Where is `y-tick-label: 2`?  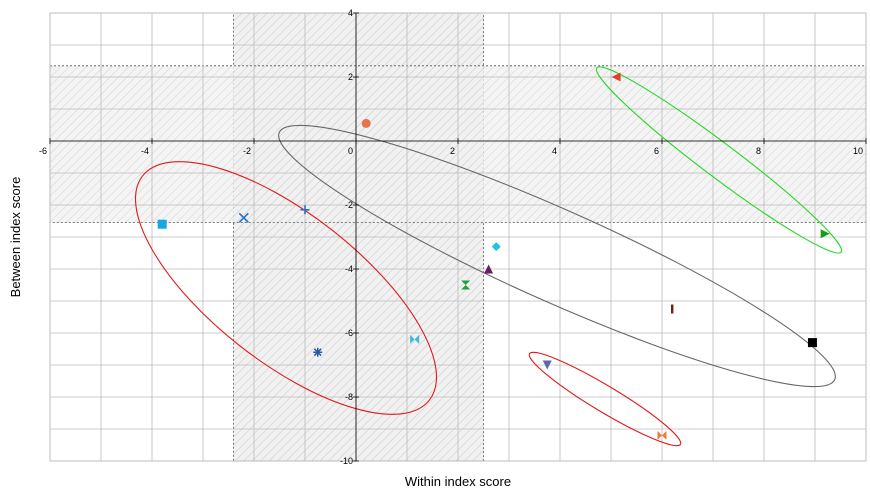
y-tick-label: 2 is located at coordinates (350, 77).